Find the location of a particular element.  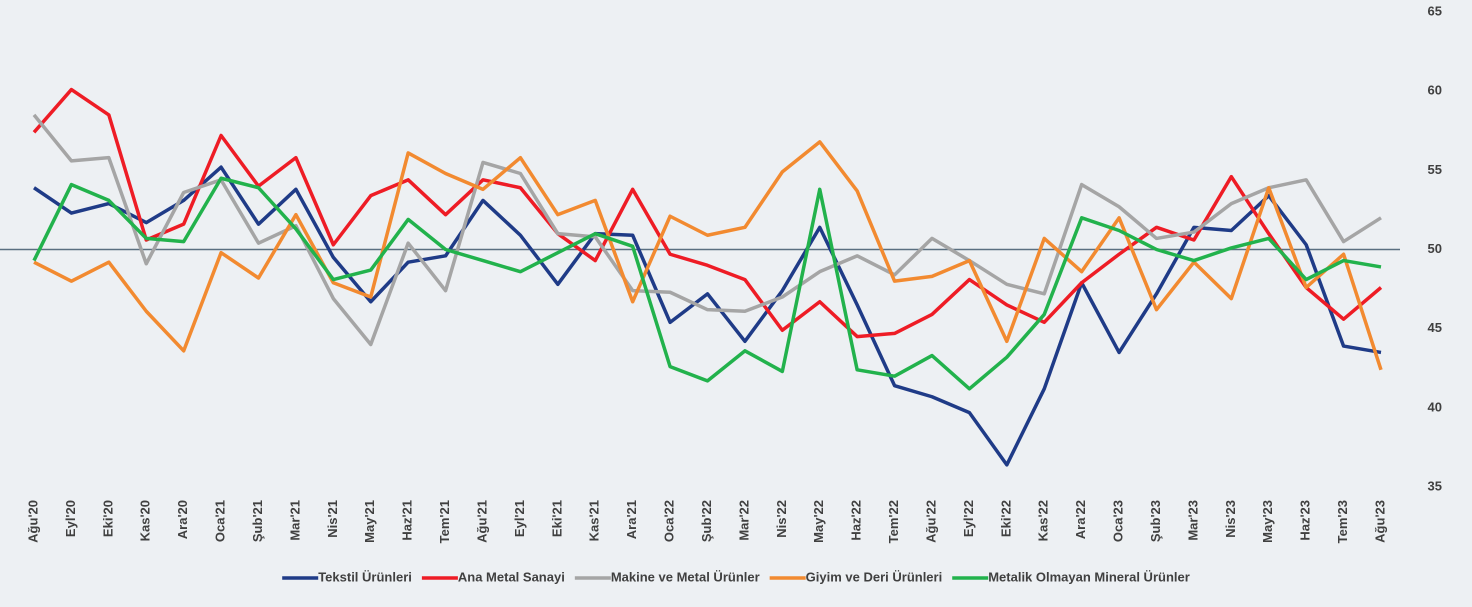

x-tick-label: Mar'21 is located at coordinates (294, 520).